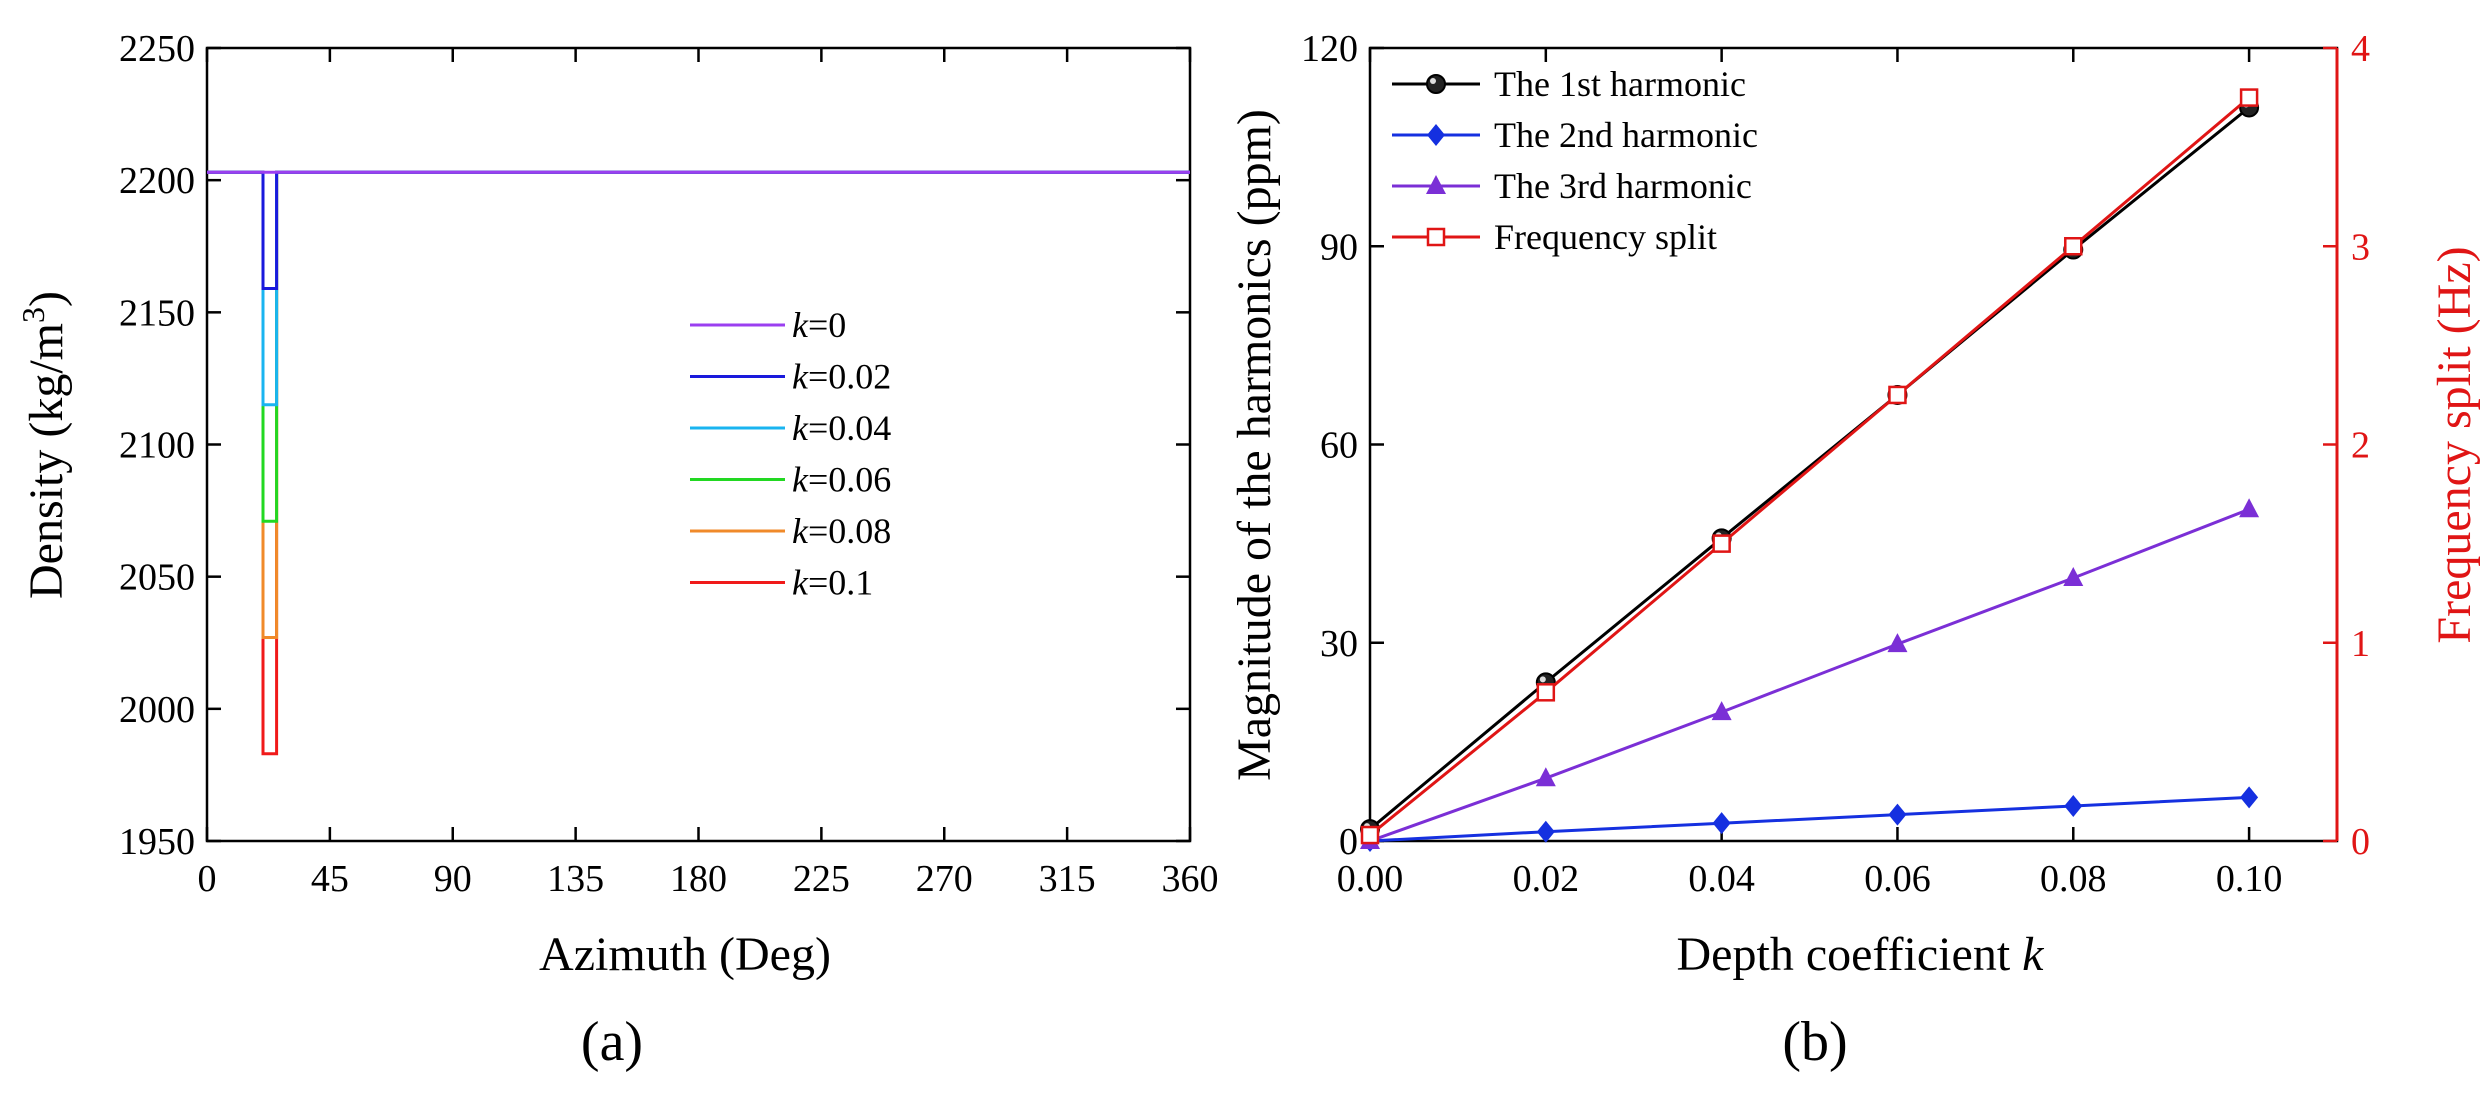 The height and width of the screenshot is (1095, 2480). Describe the element at coordinates (698, 879) in the screenshot. I see `density-x-tick-label: 180` at that location.